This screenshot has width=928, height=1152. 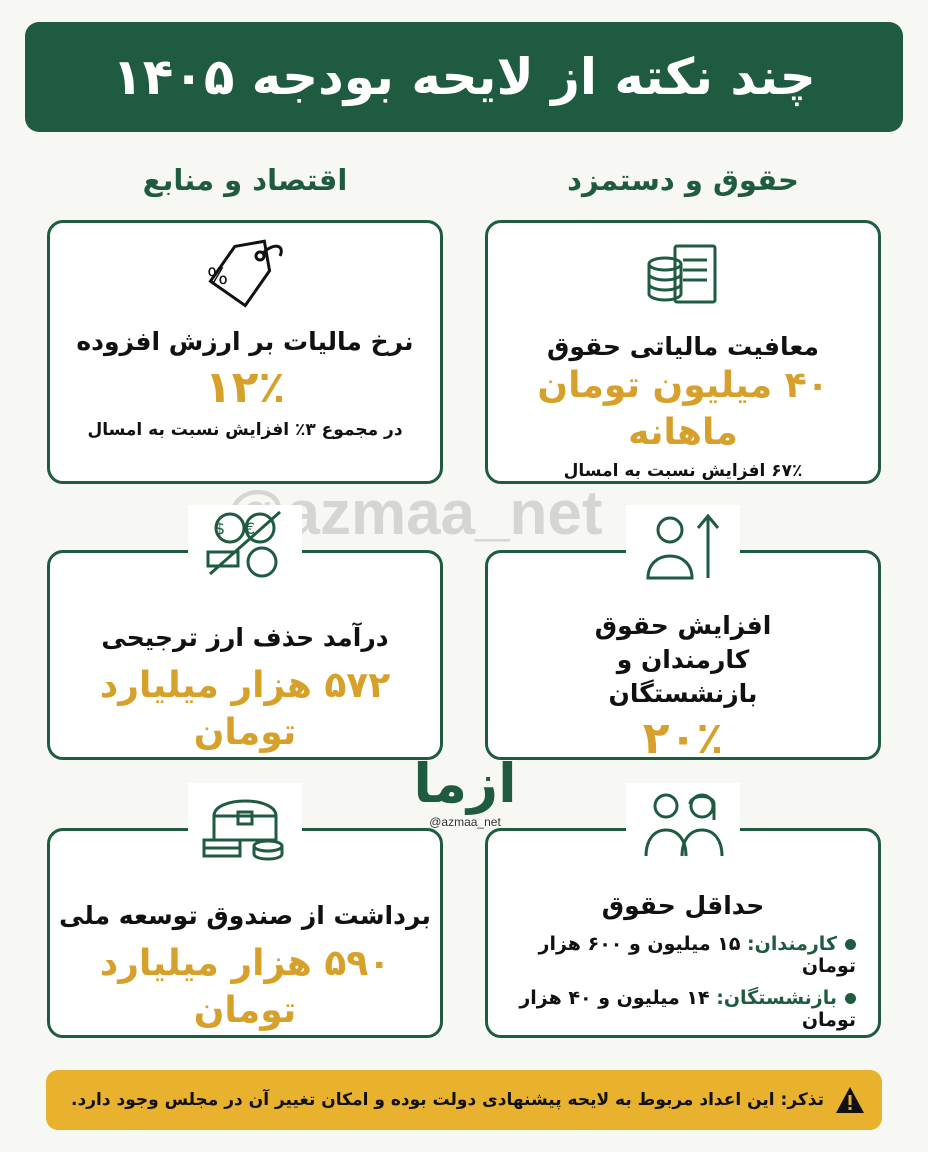 What do you see at coordinates (683, 278) in the screenshot?
I see `coins-document-icon` at bounding box center [683, 278].